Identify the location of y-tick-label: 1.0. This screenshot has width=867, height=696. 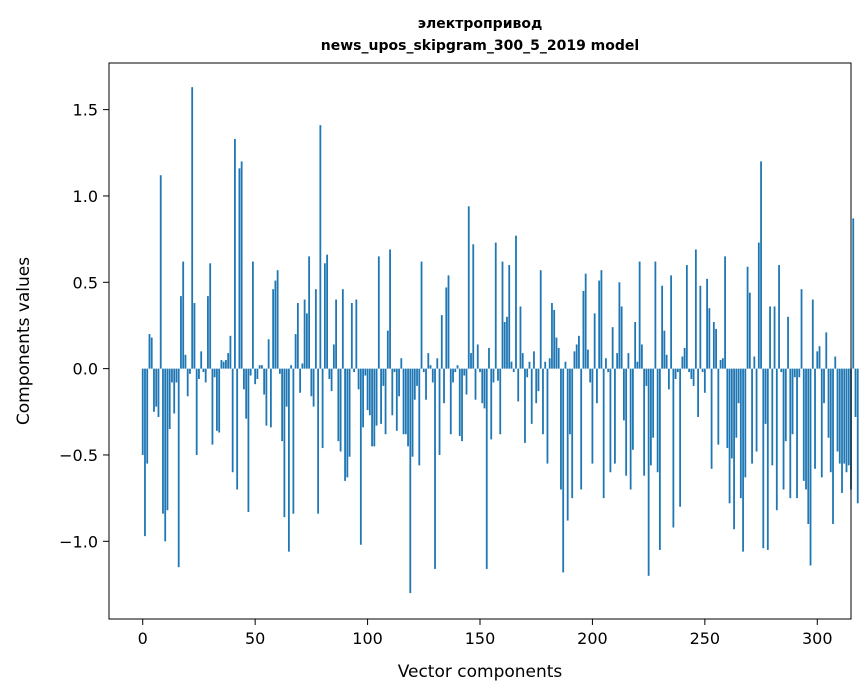
(85, 196).